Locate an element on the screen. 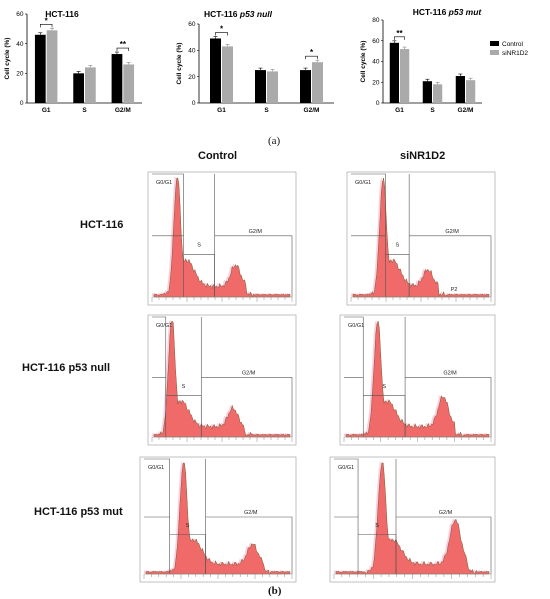 The height and width of the screenshot is (599, 550). chart-title: HCT-116 p53 null is located at coordinates (238, 14).